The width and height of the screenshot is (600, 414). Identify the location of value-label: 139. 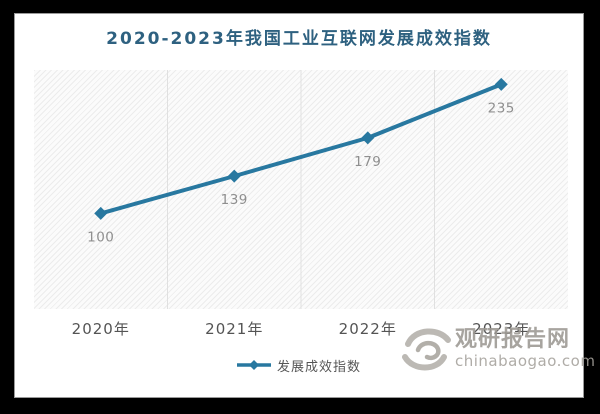
(234, 200).